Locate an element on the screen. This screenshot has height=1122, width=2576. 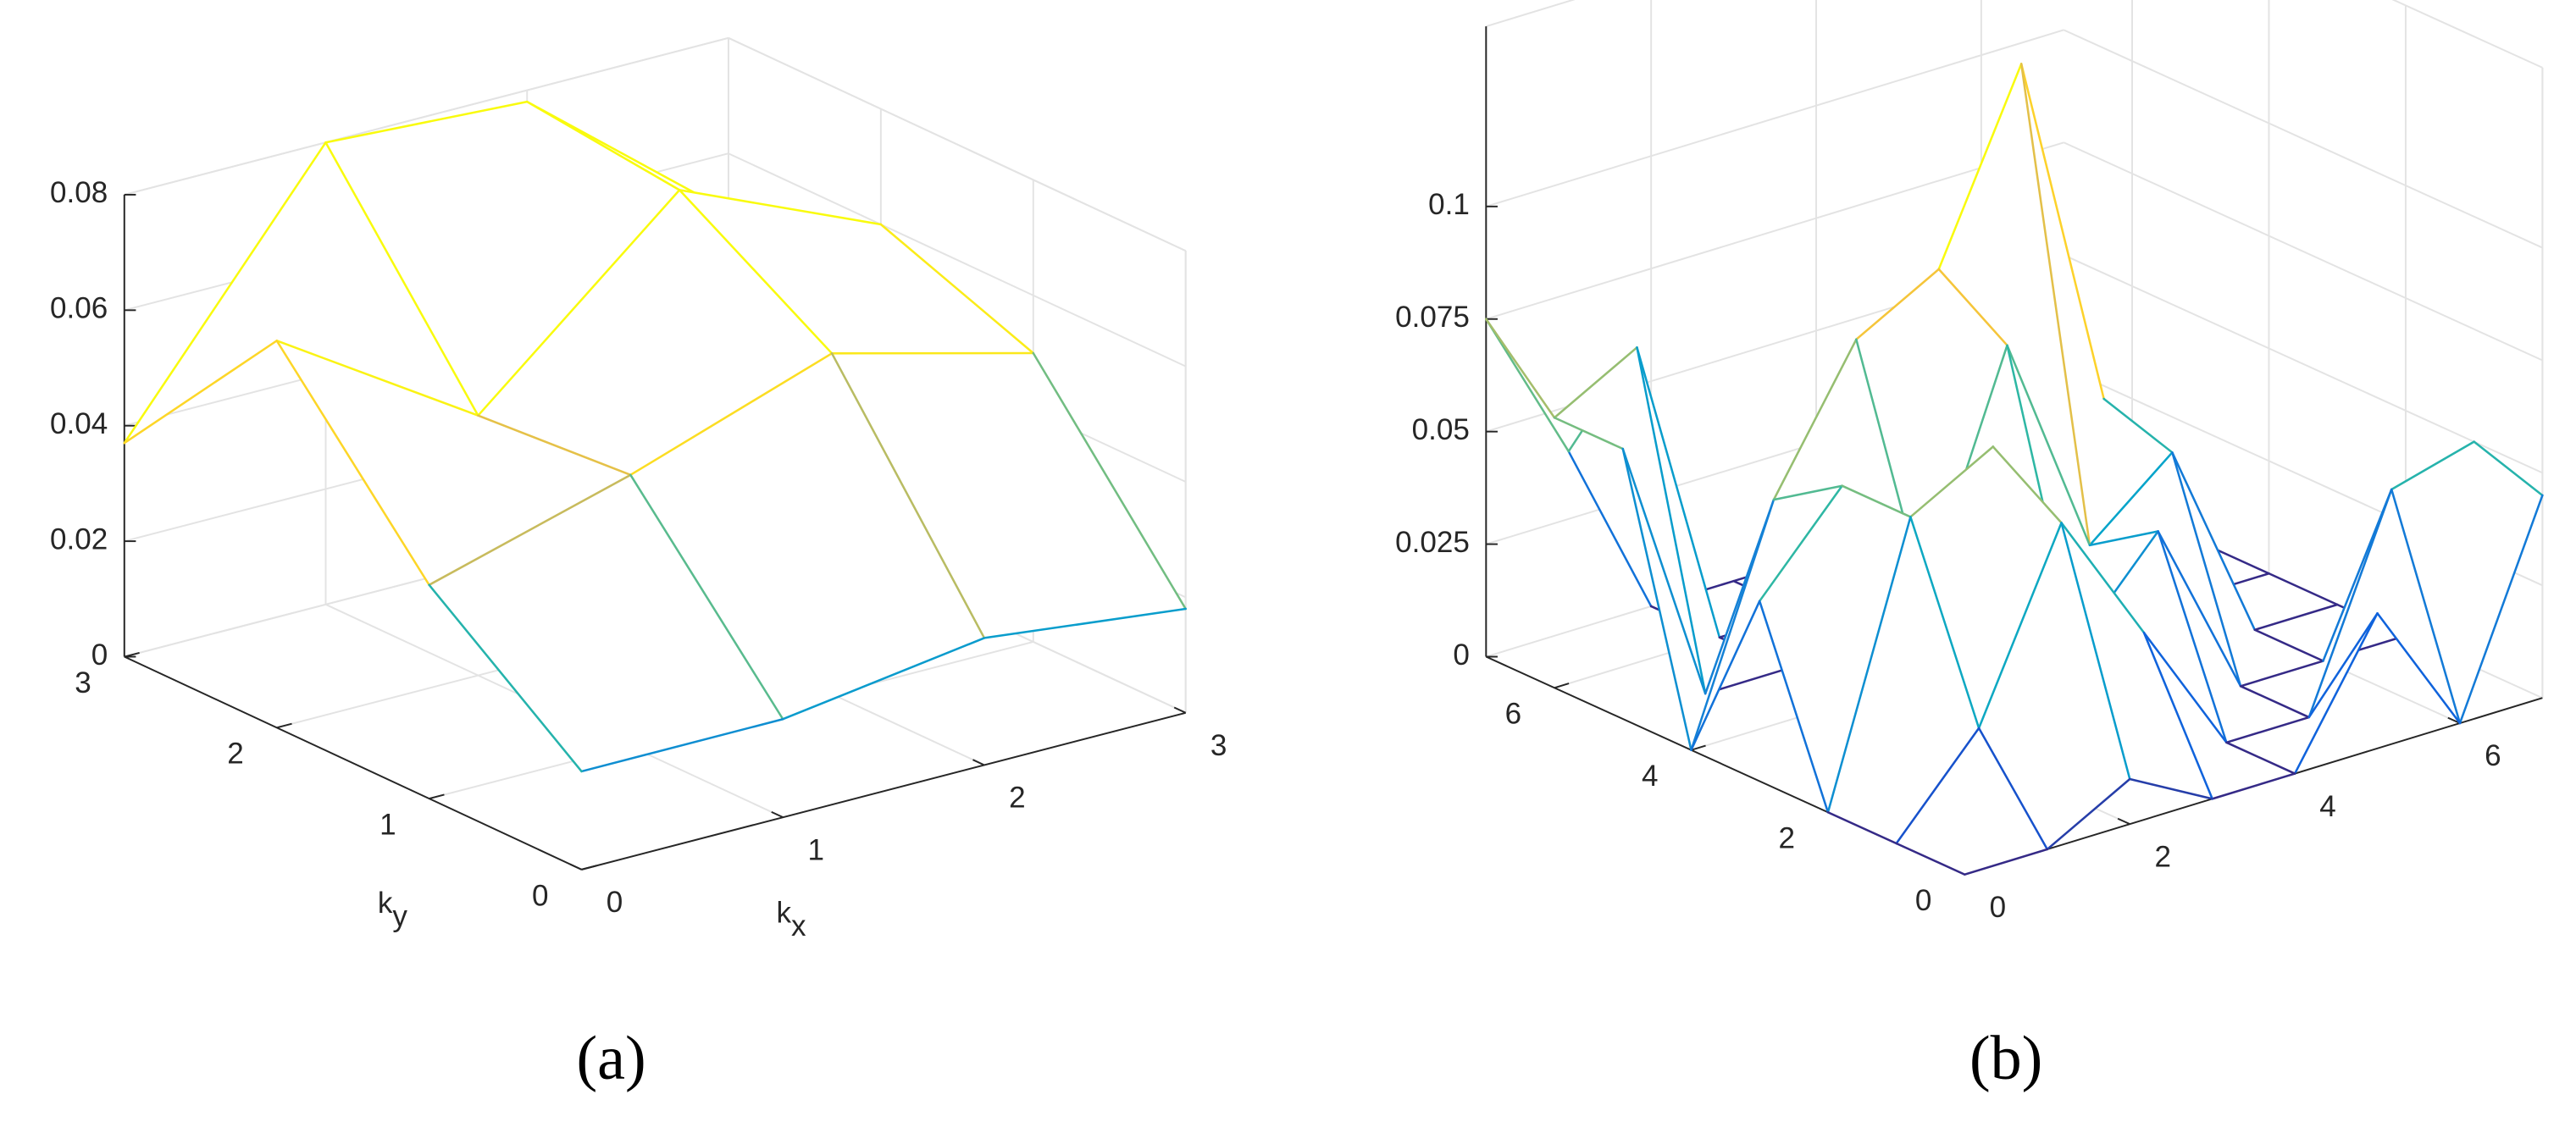
z-tick-label: 0.025 is located at coordinates (1432, 542).